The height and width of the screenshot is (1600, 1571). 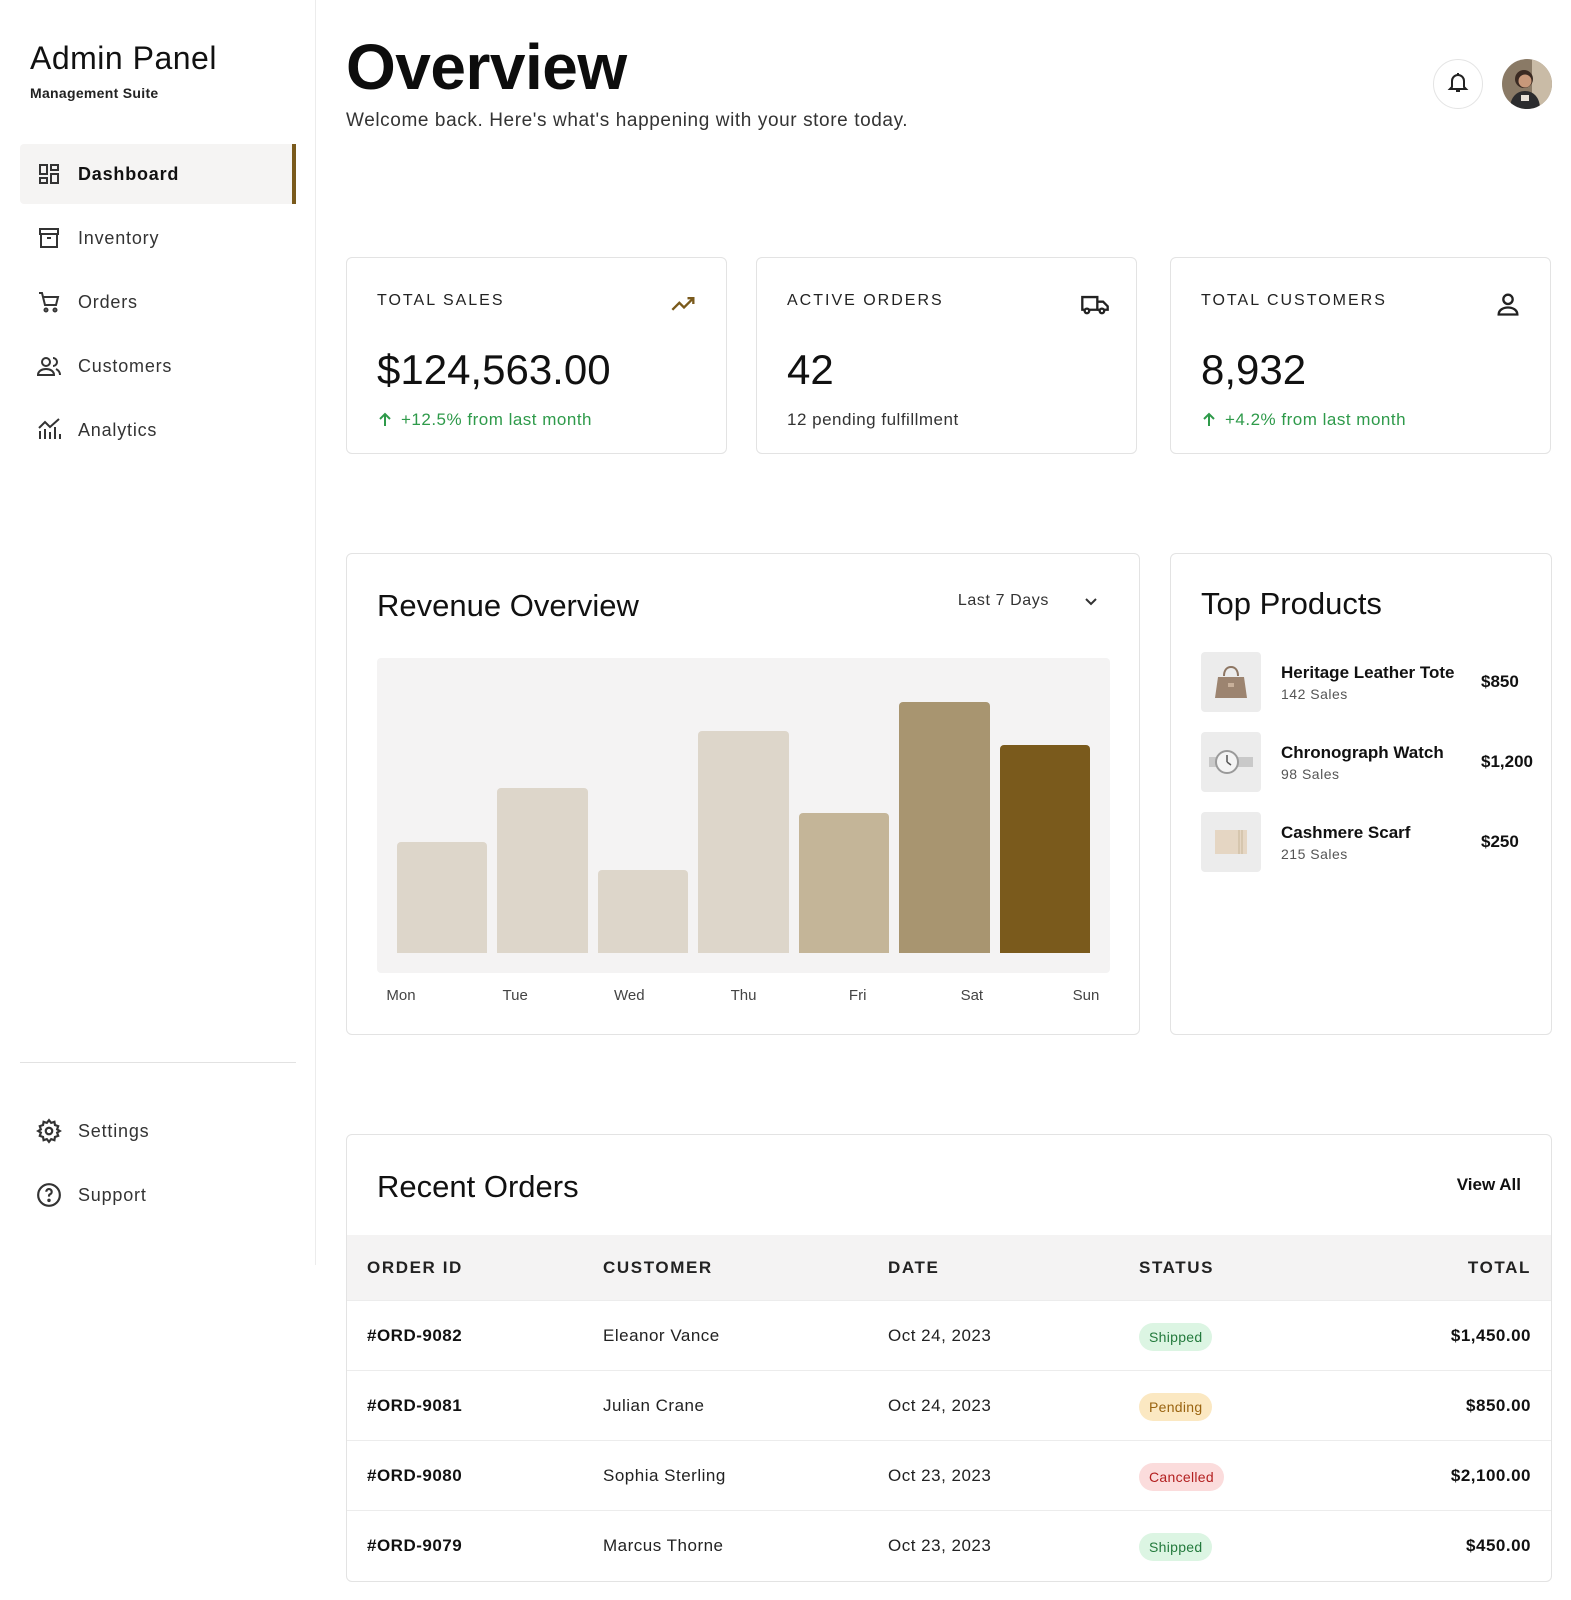 I want to click on recent-orders-title: Recent Orders, so click(x=478, y=1186).